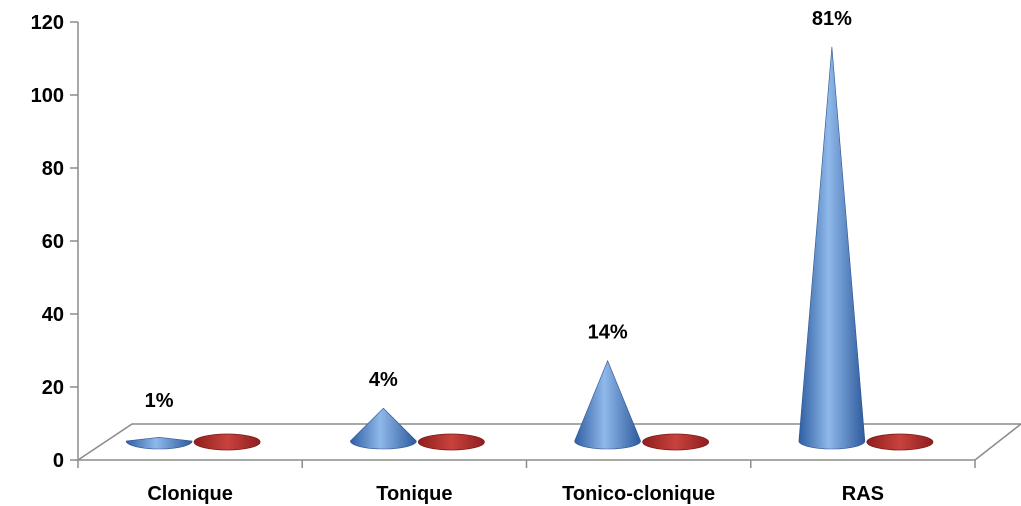 This screenshot has height=506, width=1021. I want to click on category-labels: Clonique Tonique Tonico-clonique RAS, so click(515, 494).